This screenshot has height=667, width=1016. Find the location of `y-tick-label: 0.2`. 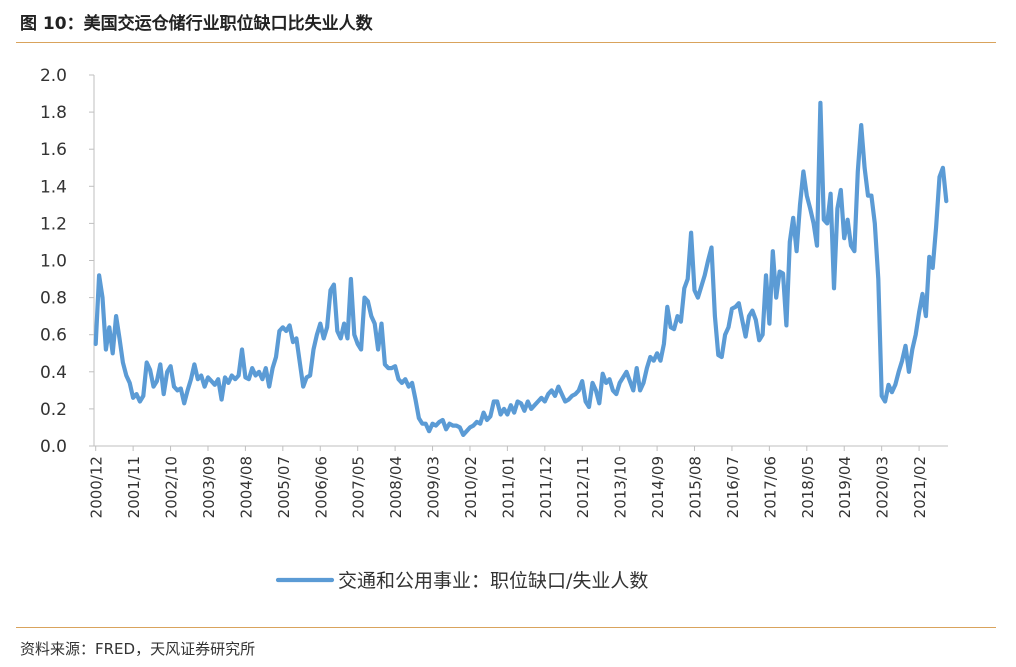

y-tick-label: 0.2 is located at coordinates (53, 410).